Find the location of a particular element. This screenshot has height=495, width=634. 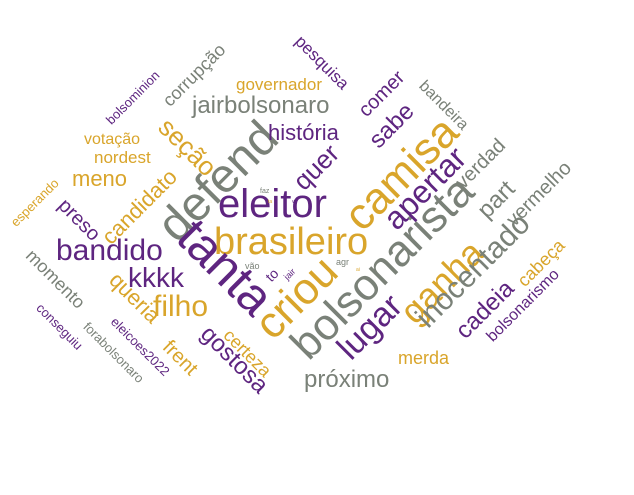

word-brasileiro: brasileiro is located at coordinates (291, 242).